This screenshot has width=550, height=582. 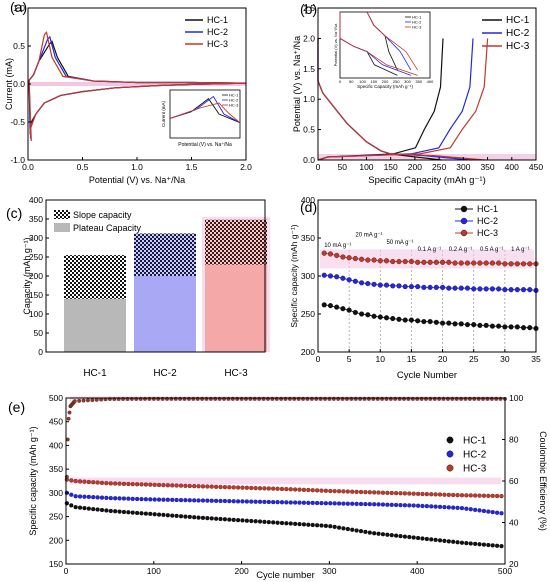 I want to click on rate-label: 1 A g⁻¹, so click(x=520, y=250).